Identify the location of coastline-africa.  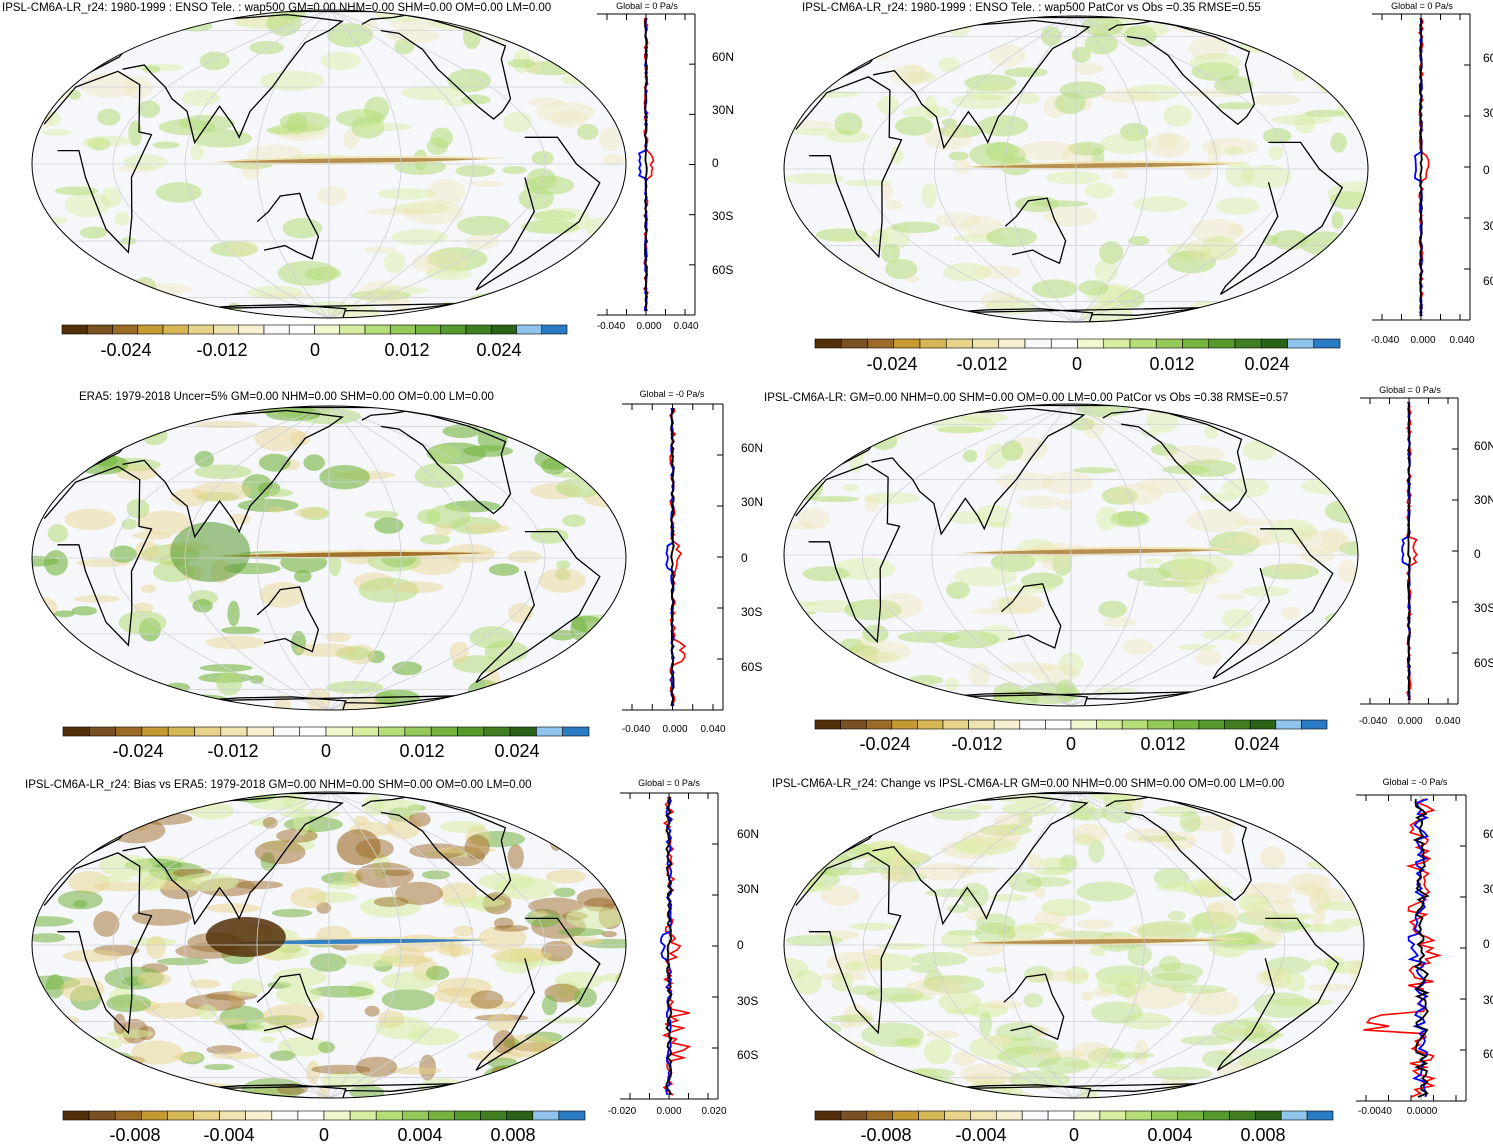
(849, 167).